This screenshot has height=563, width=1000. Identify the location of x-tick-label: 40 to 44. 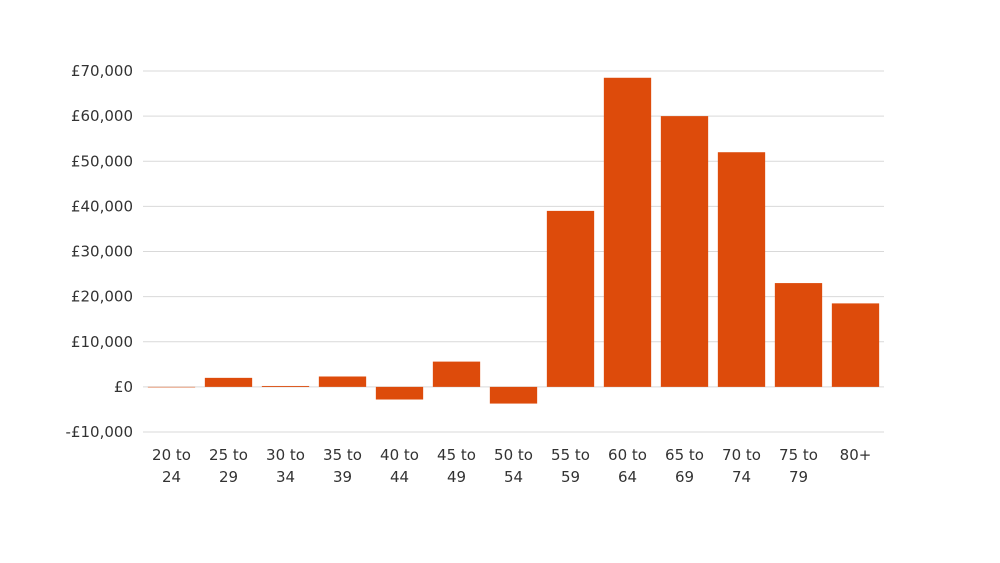
(399, 466).